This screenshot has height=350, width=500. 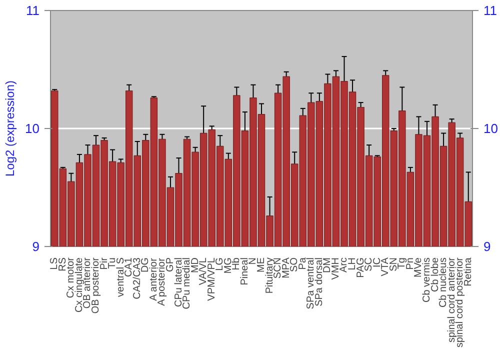 I want to click on y2-tick-label: 9, so click(x=487, y=246).